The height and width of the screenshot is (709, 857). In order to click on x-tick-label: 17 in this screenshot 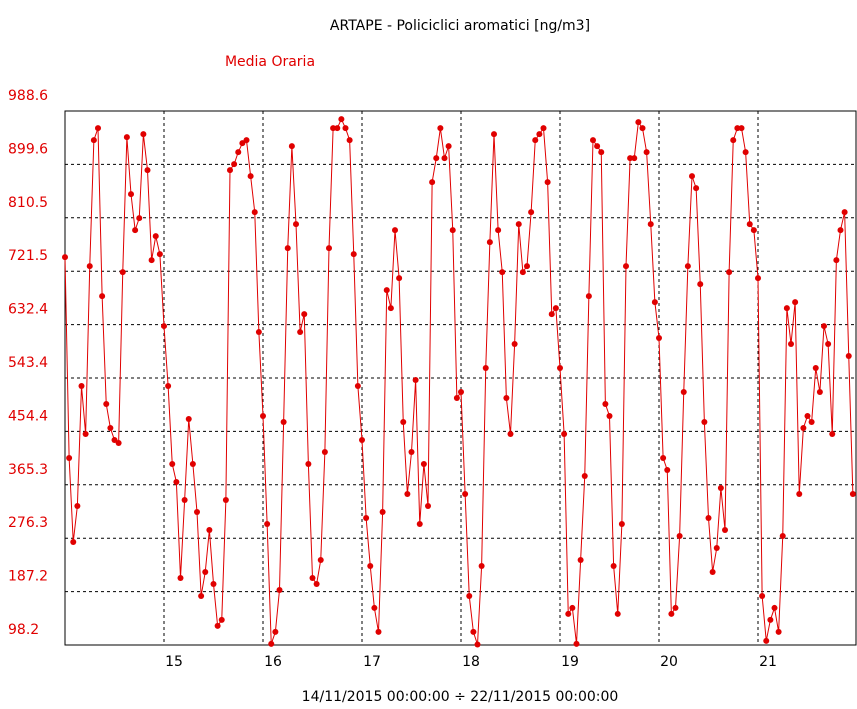, I will do `click(372, 662)`.